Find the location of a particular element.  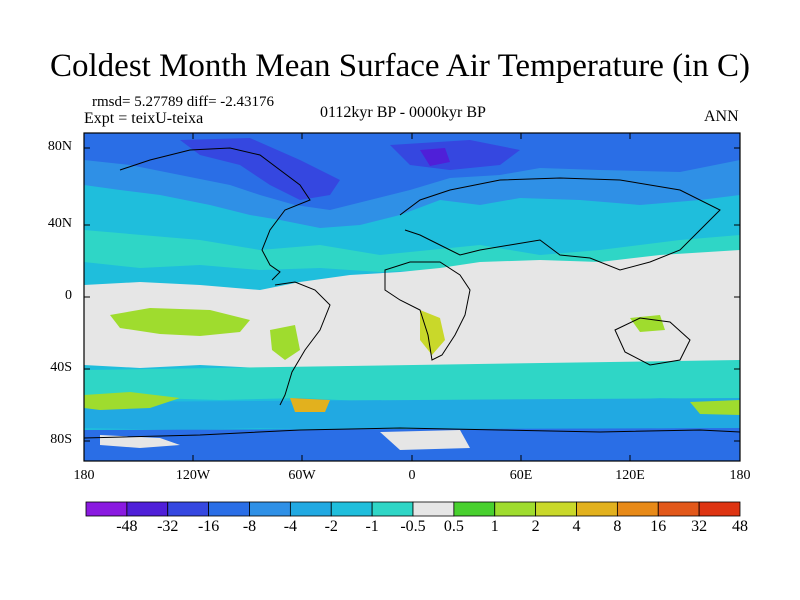

field-africa-warm is located at coordinates (432, 332).